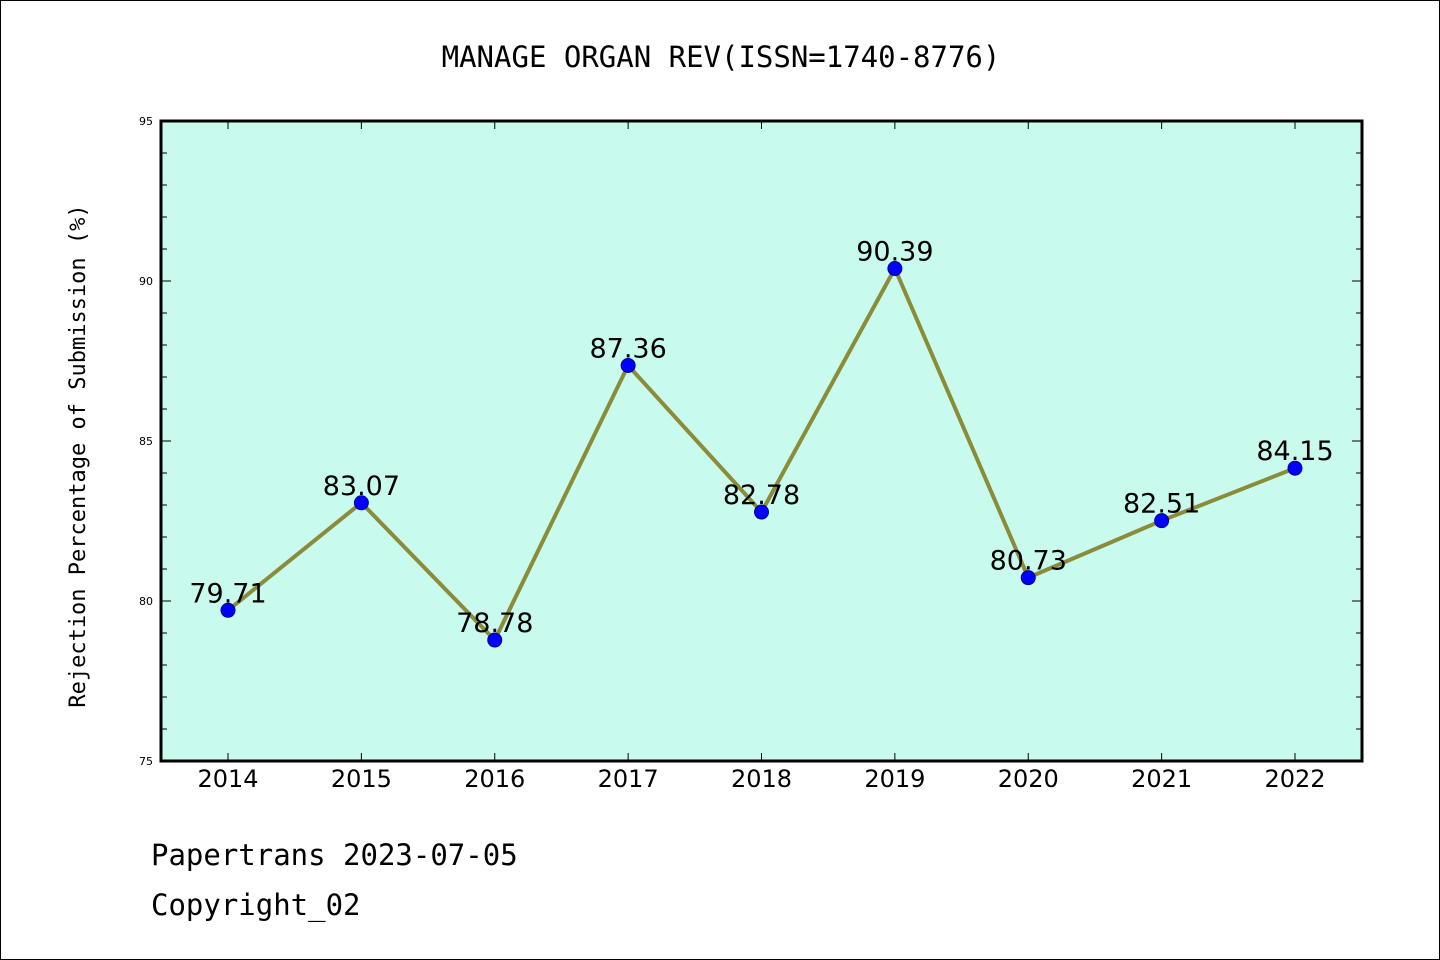 This screenshot has width=1440, height=960. Describe the element at coordinates (761, 495) in the screenshot. I see `data-label: 82.78` at that location.